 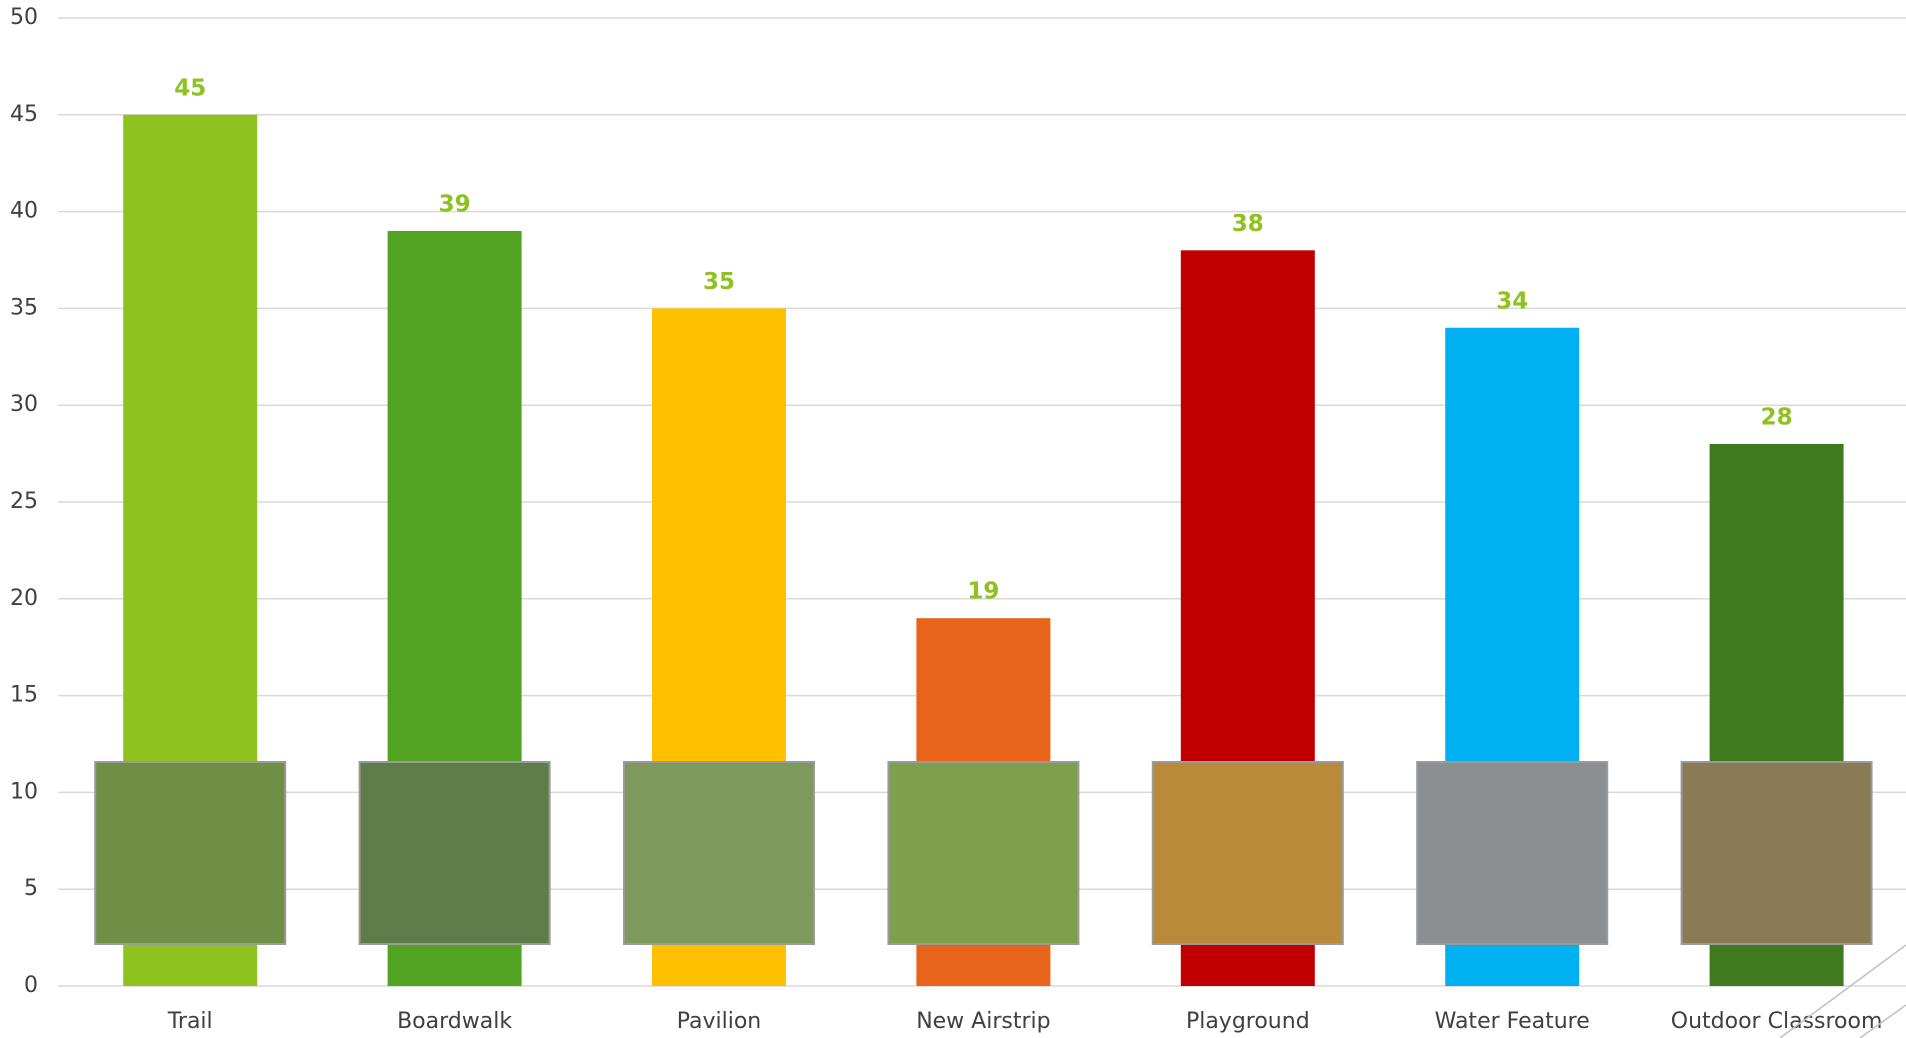 What do you see at coordinates (190, 1021) in the screenshot?
I see `x-tick-label: Trail` at bounding box center [190, 1021].